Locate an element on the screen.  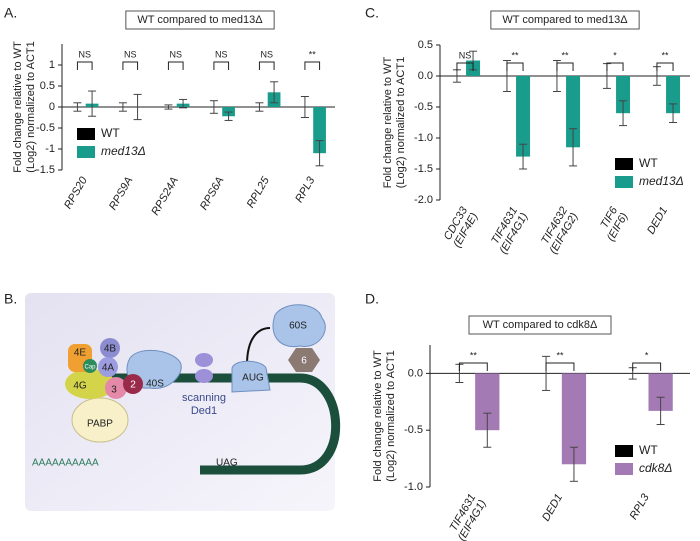
x-tick-label: RPS6A is located at coordinates (212, 193).